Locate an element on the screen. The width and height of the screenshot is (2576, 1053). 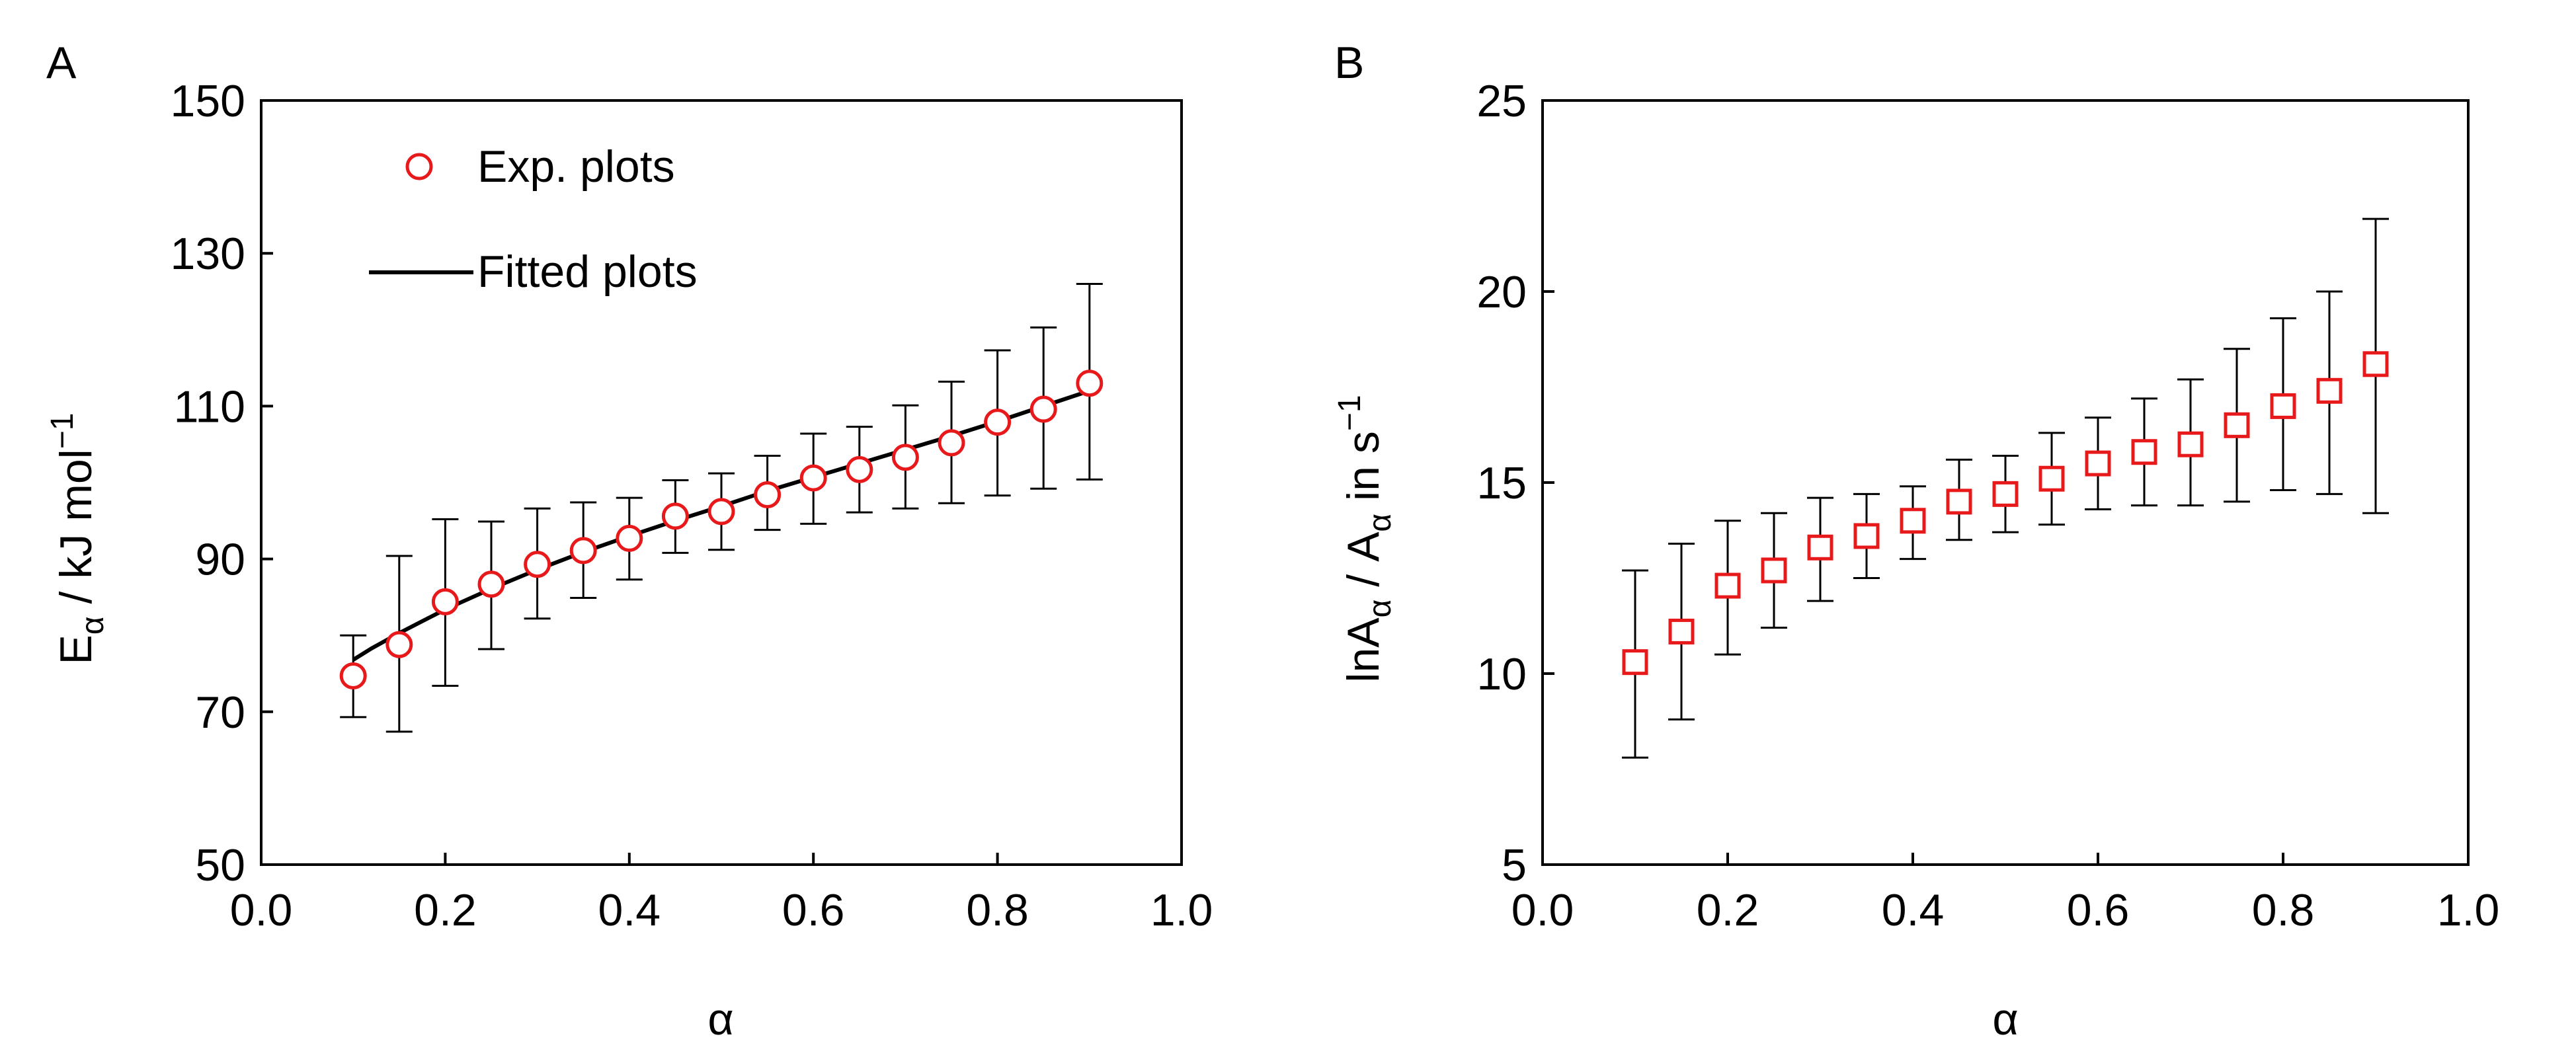
panel-a-y-tick-label: 90 is located at coordinates (220, 560).